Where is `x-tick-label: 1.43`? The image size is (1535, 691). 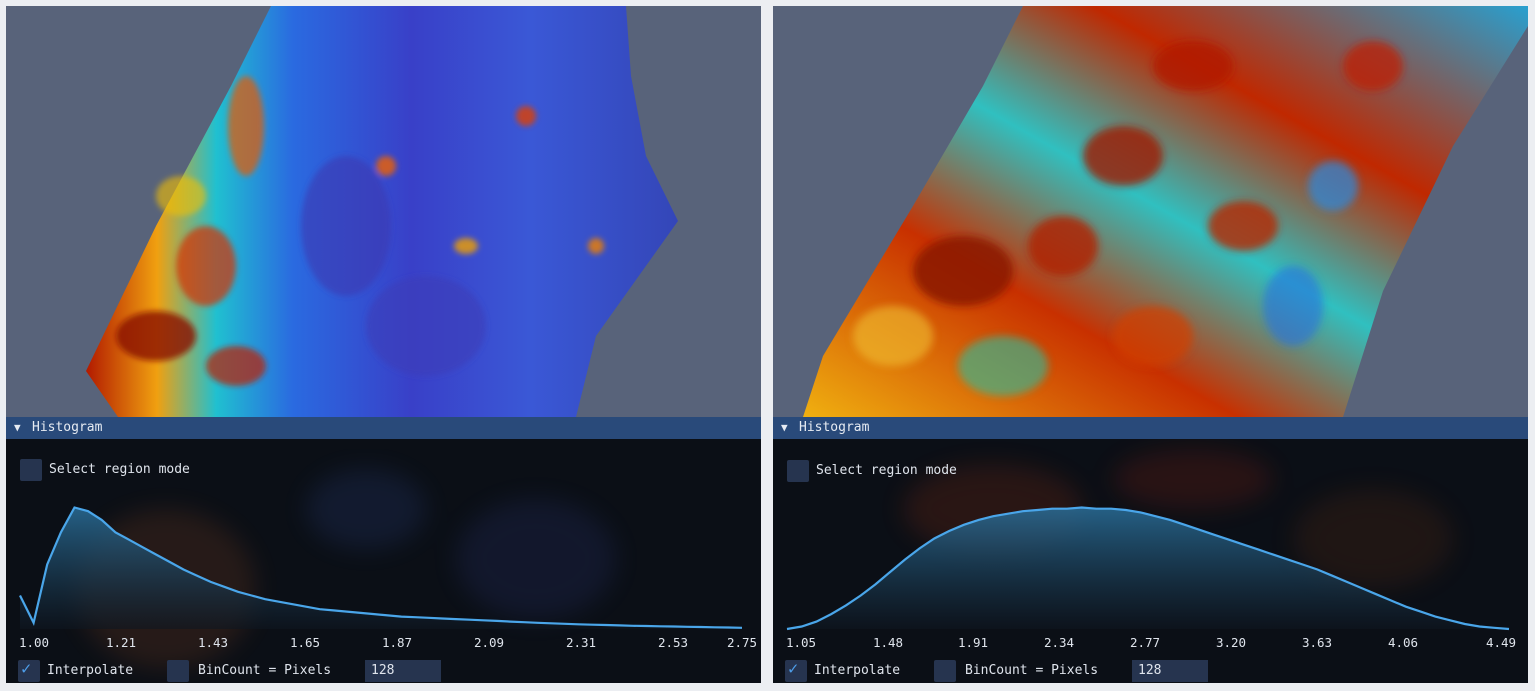
x-tick-label: 1.43 is located at coordinates (213, 642).